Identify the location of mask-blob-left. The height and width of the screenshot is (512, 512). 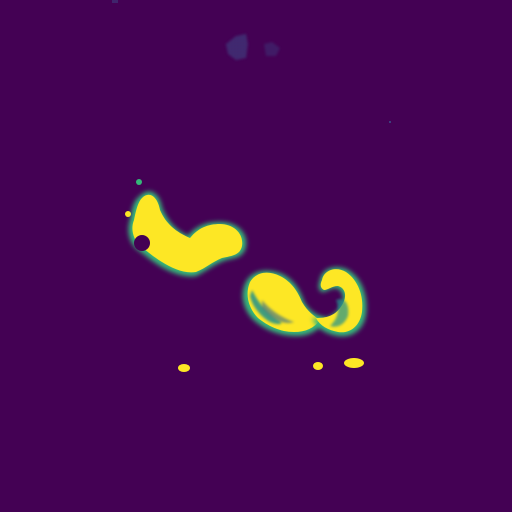
(186, 228).